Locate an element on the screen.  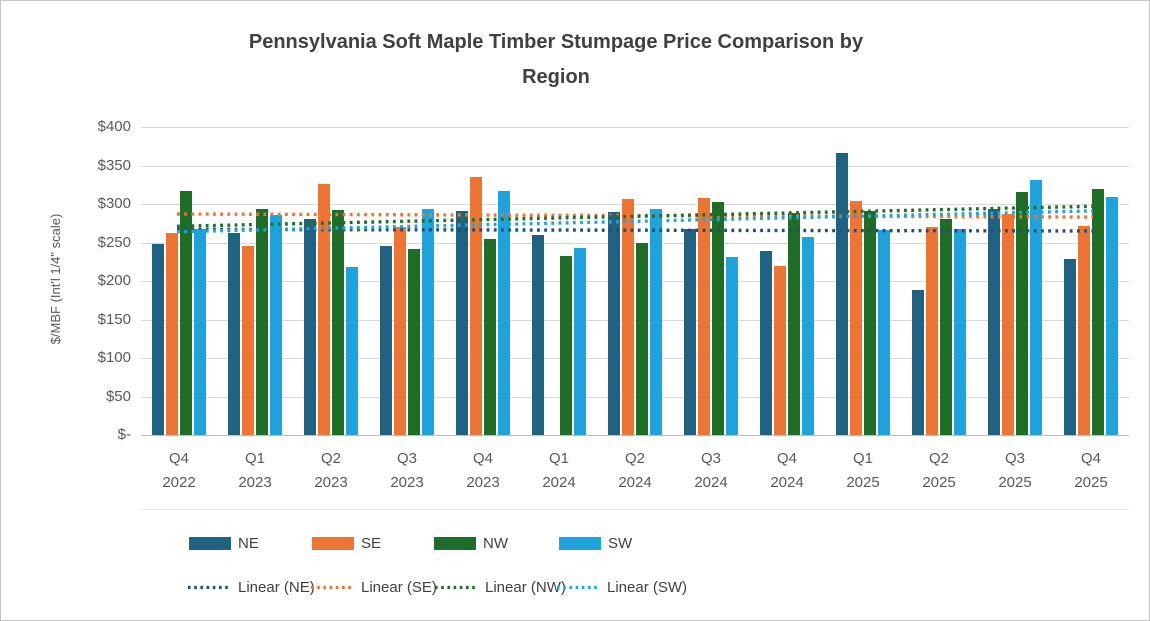
legend-item-linear-nw: Linear (NW) is located at coordinates (500, 587).